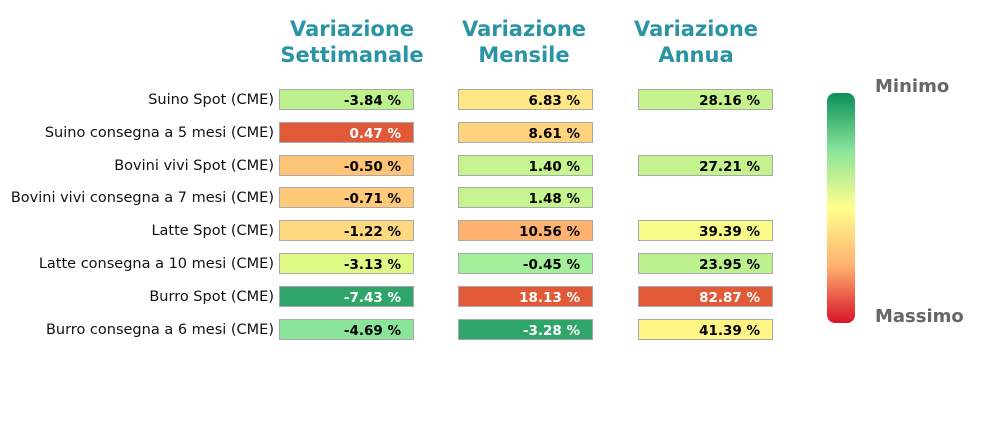  I want to click on heatmap-cell-weekly: 0.47 %, so click(346, 132).